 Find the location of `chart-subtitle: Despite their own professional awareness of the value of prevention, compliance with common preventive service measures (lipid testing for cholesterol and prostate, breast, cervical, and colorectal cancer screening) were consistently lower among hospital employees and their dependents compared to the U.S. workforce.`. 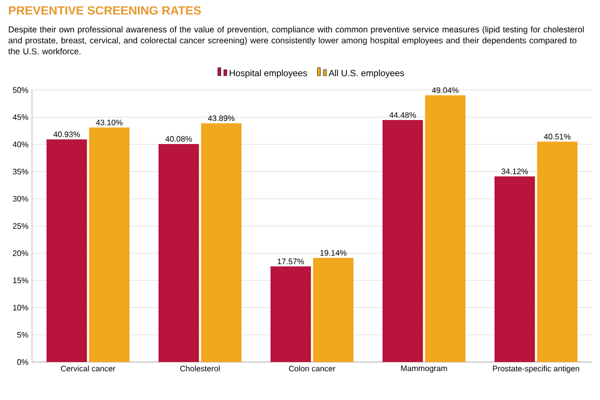

chart-subtitle: Despite their own professional awareness of the value of prevention, compliance with common preventive service measures (lipid testing for cholesterol and prostate, breast, cervical, and colorectal cancer screening) were consistently lower among hospital employees and their dependents compared to the U.S. workforce. is located at coordinates (296, 40).